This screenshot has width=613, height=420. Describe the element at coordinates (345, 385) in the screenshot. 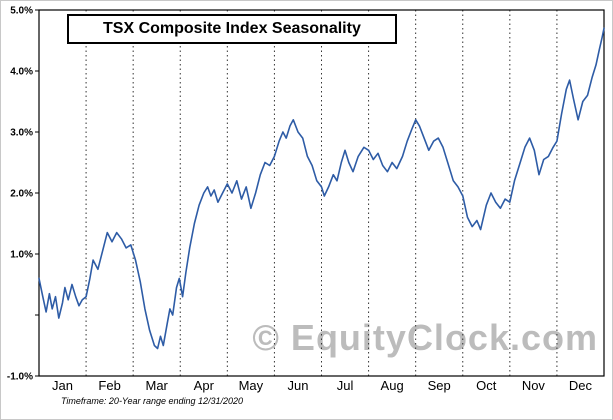

I see `x-axis-month-label: Jul` at that location.